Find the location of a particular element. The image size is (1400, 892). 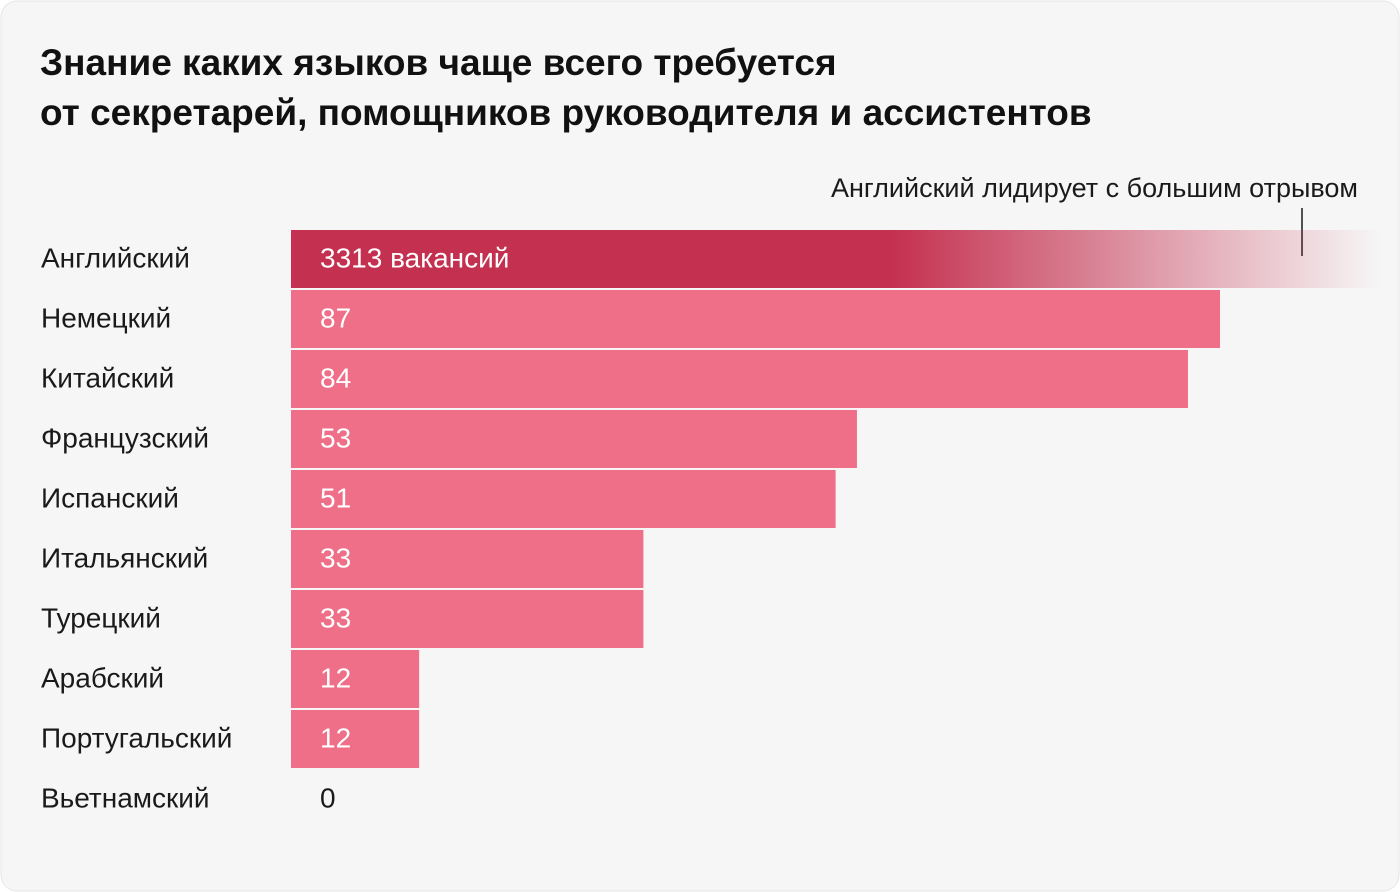

value-label: 0 is located at coordinates (328, 797).